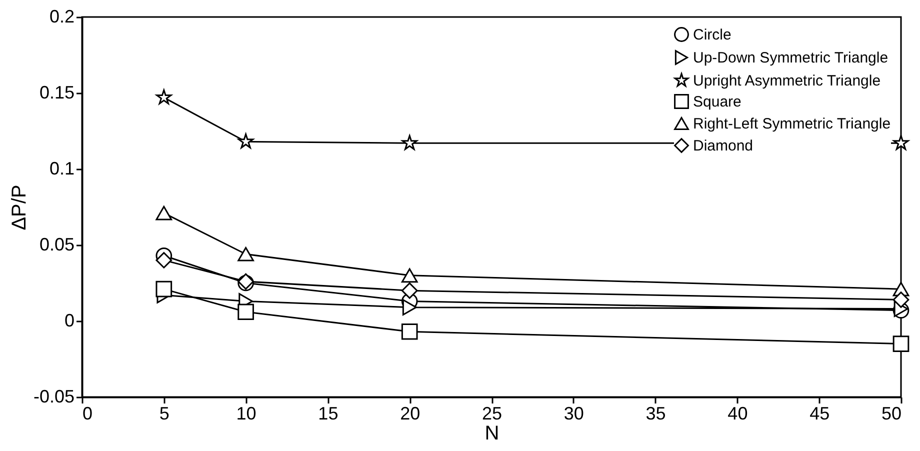 The image size is (920, 451). I want to click on legend-label: Circle, so click(712, 35).